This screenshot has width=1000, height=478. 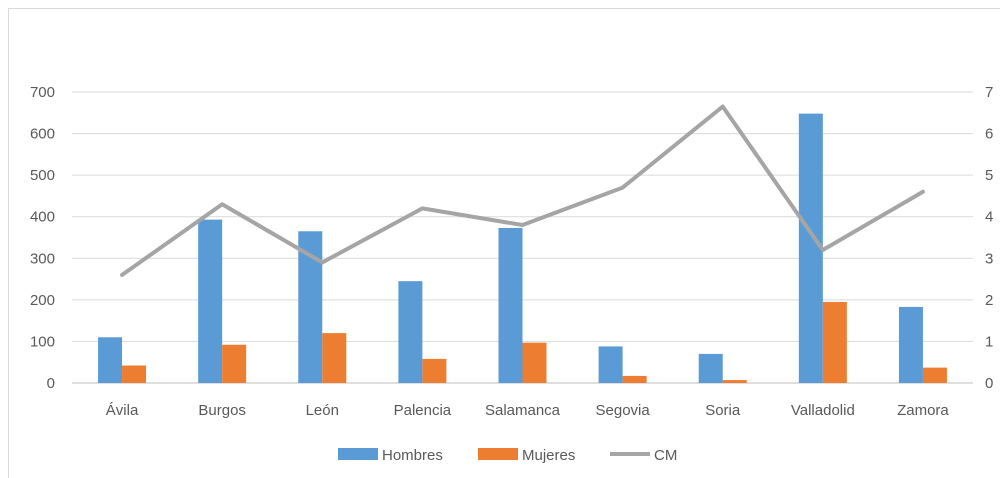 I want to click on y-tick-label: 0, so click(x=51, y=383).